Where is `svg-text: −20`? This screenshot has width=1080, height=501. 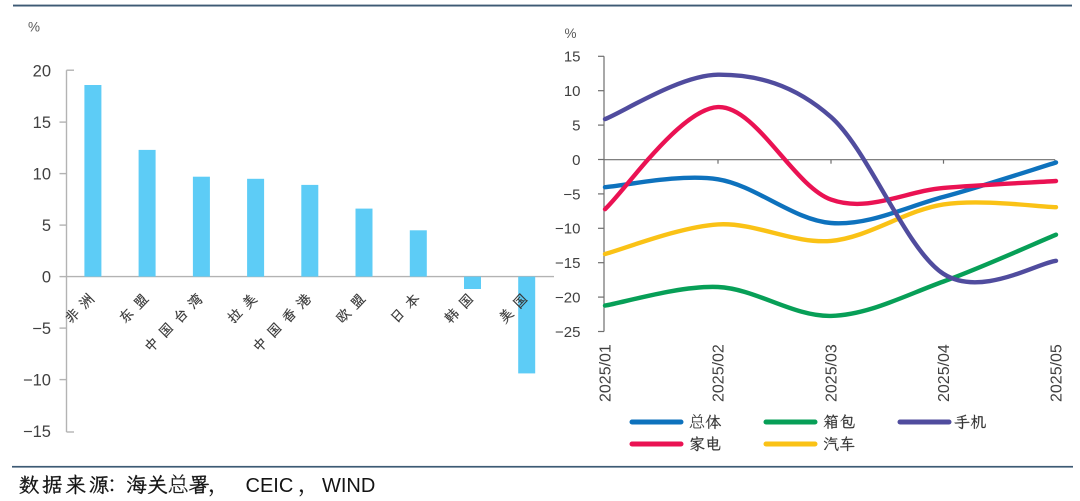 svg-text: −20 is located at coordinates (567, 298).